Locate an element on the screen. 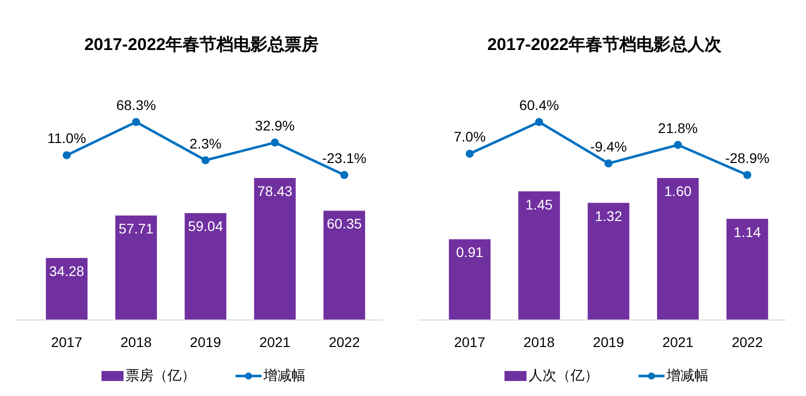 This screenshot has width=806, height=396. data-label: 11.0% is located at coordinates (66, 138).